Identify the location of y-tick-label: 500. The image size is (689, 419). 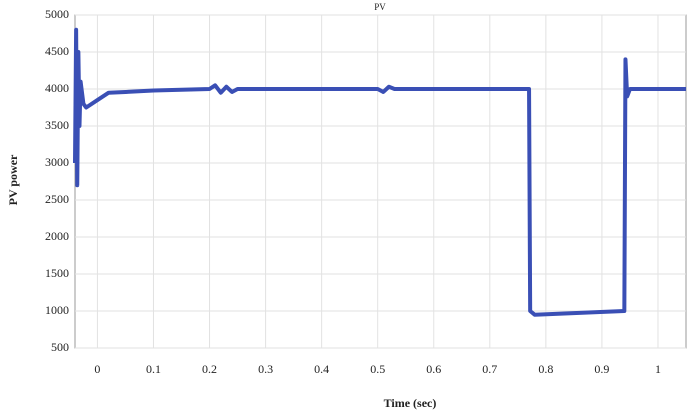
(60, 347).